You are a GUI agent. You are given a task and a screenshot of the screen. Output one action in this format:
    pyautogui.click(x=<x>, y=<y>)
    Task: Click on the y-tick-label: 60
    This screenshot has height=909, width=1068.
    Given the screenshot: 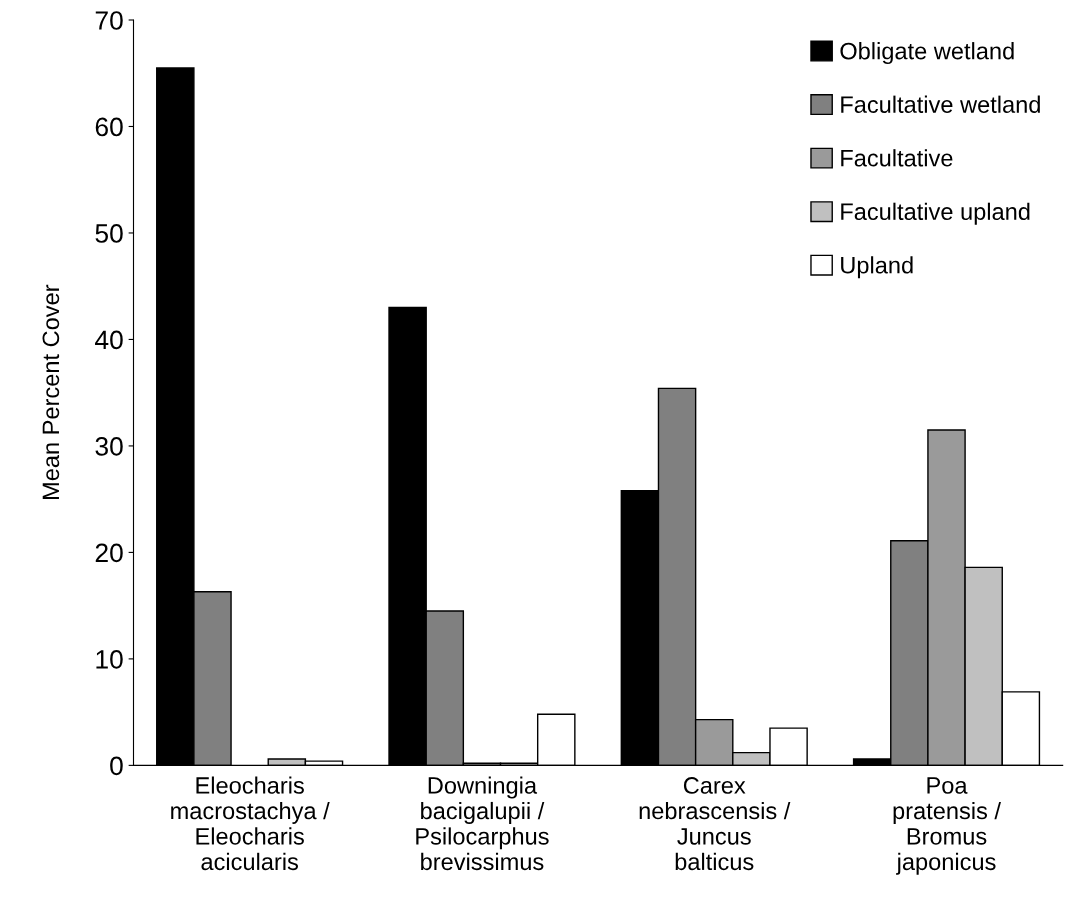 What is the action you would take?
    pyautogui.click(x=109, y=127)
    